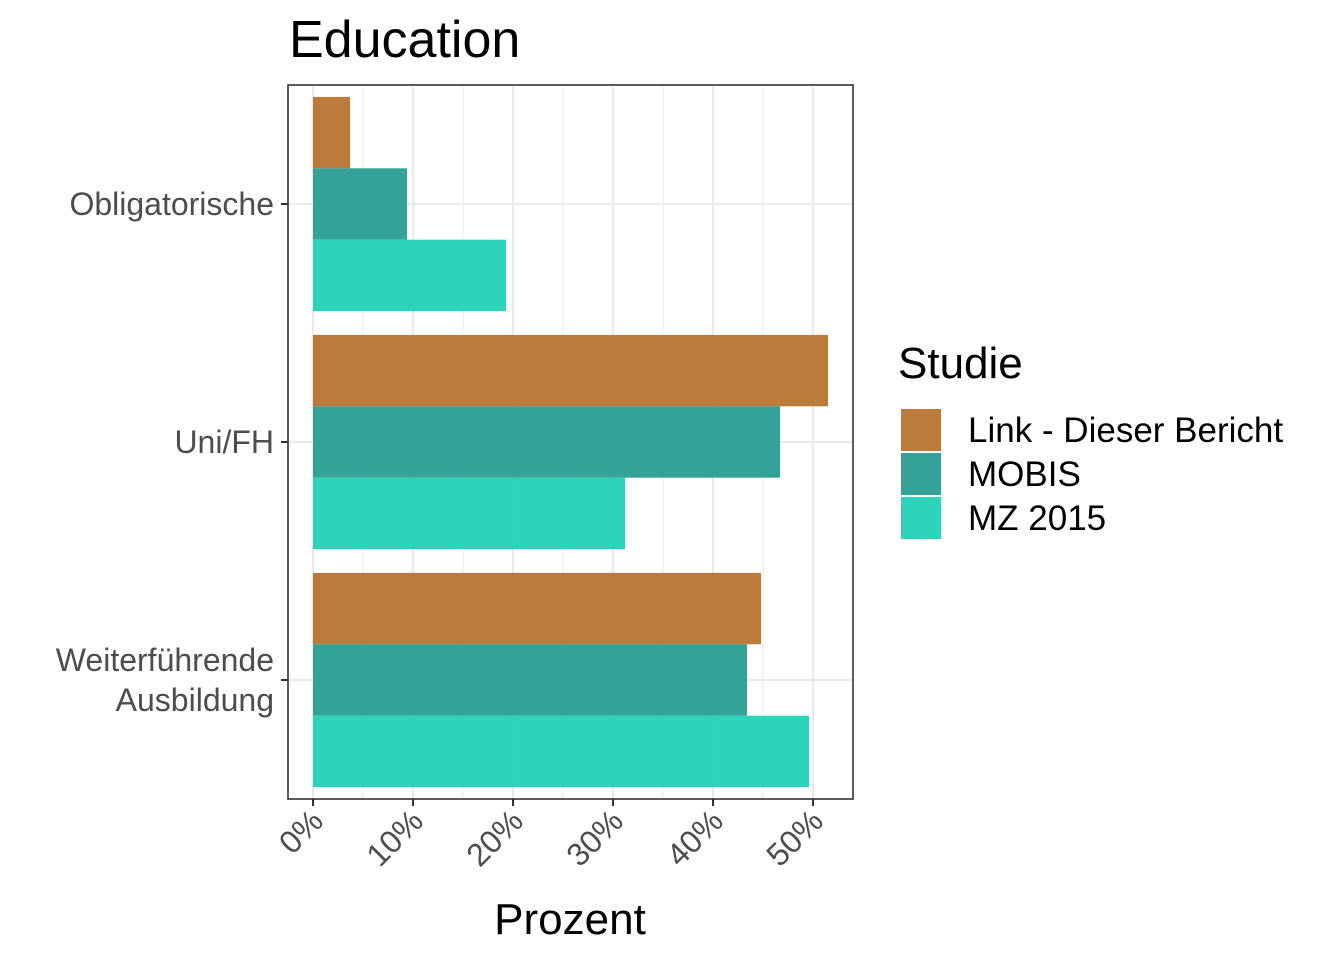 Image resolution: width=1344 pixels, height=965 pixels. I want to click on y-tick-label: Obligatorische, so click(171, 204).